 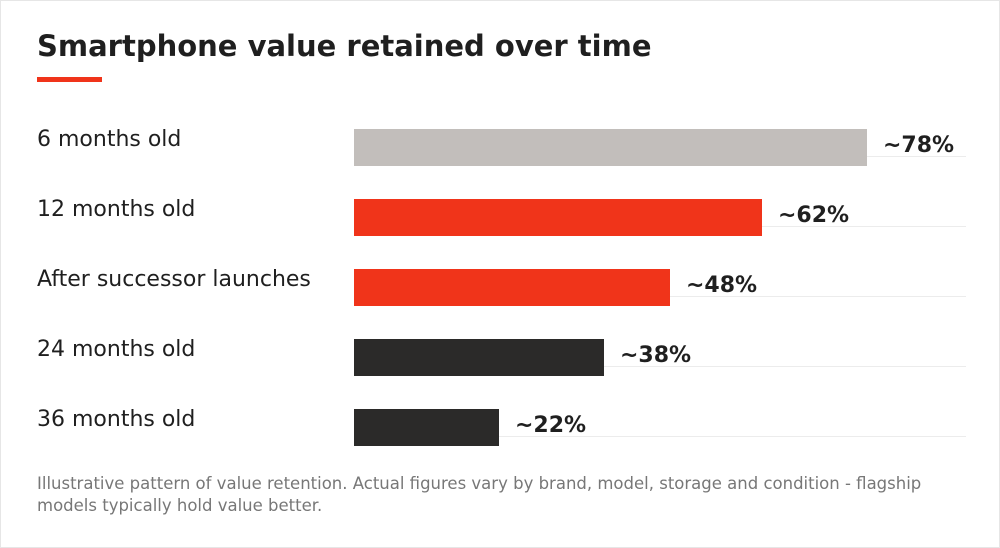 I want to click on chart-title: Smartphone value retained over time, so click(x=344, y=46).